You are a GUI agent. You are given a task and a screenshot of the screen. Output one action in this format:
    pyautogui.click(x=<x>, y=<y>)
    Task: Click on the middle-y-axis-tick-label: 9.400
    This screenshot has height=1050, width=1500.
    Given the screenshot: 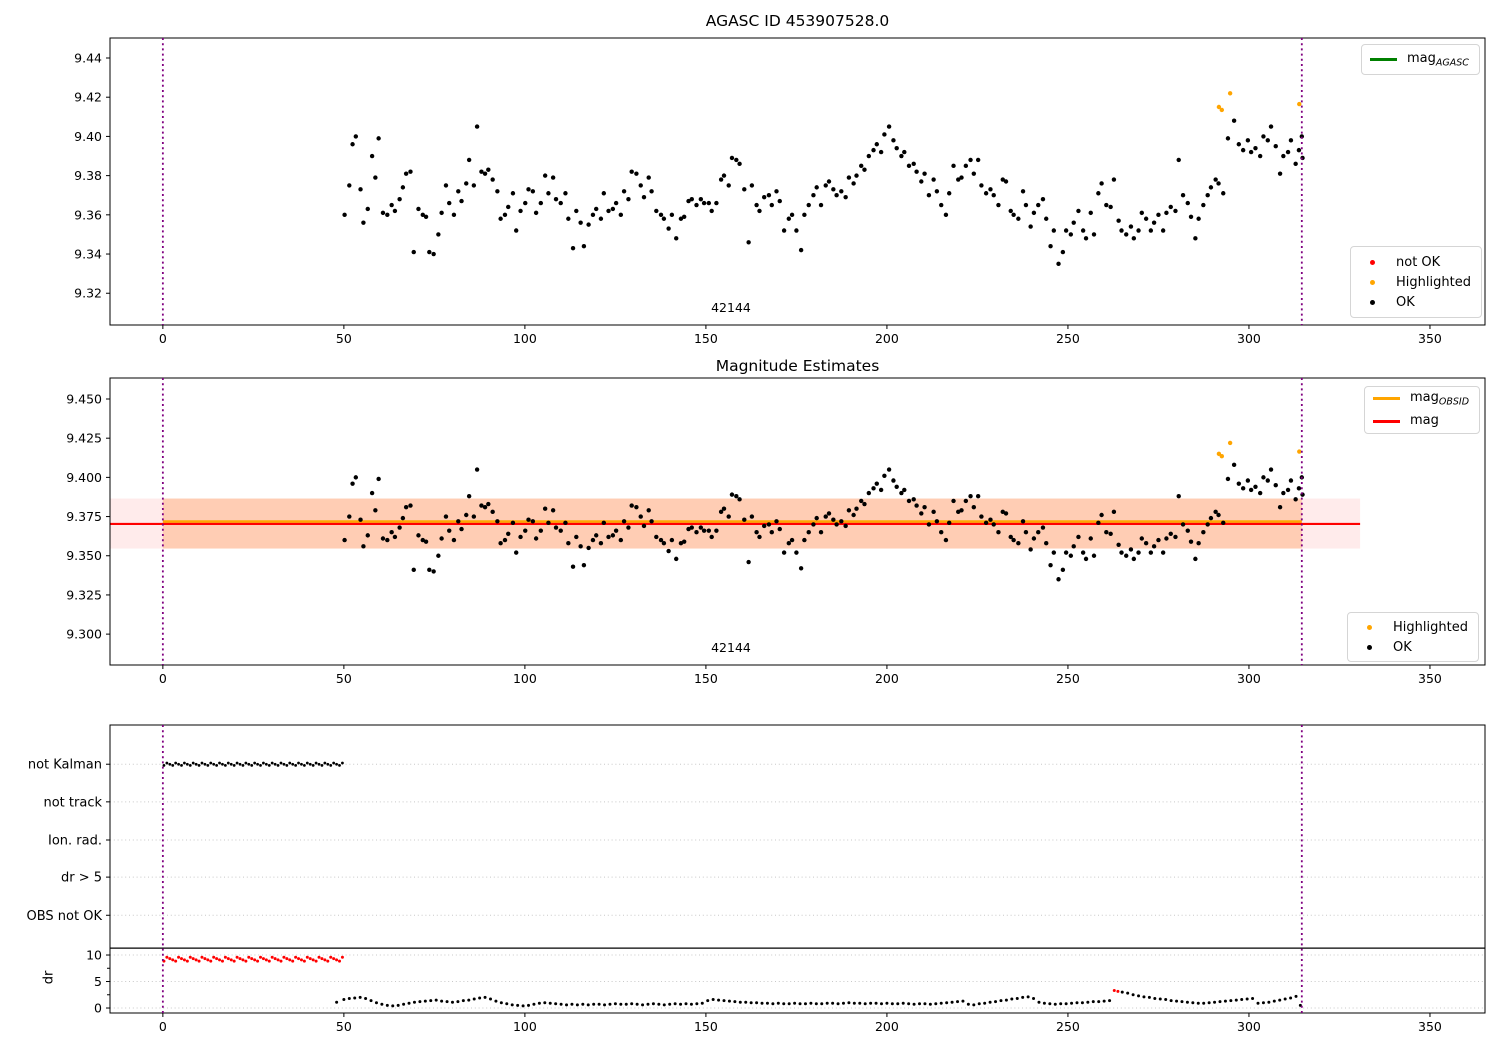 What is the action you would take?
    pyautogui.click(x=84, y=477)
    